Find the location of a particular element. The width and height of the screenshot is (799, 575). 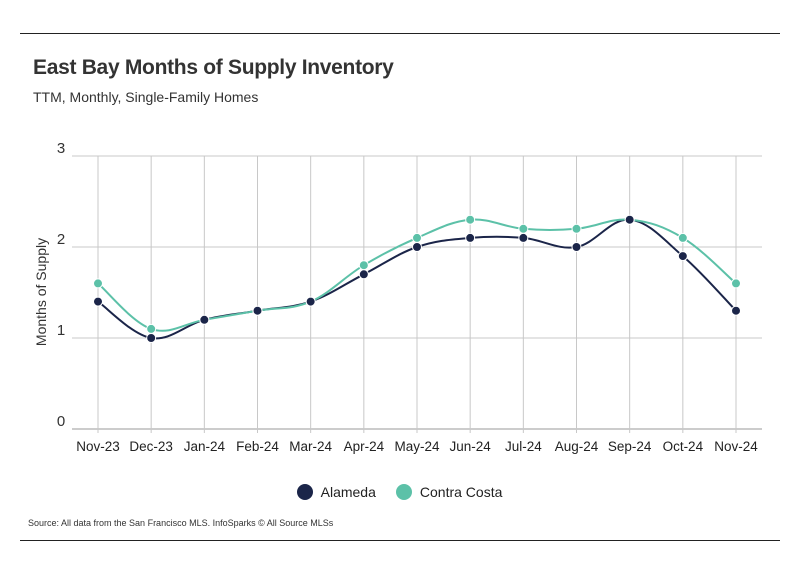

y-axis-label: Months of Supply is located at coordinates (41, 292).